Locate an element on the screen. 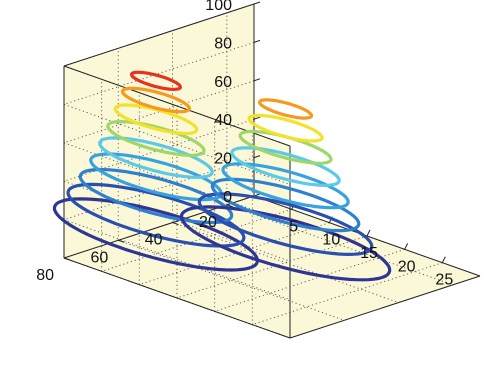 This screenshot has width=500, height=370. z-tick-label: 0 is located at coordinates (227, 197).